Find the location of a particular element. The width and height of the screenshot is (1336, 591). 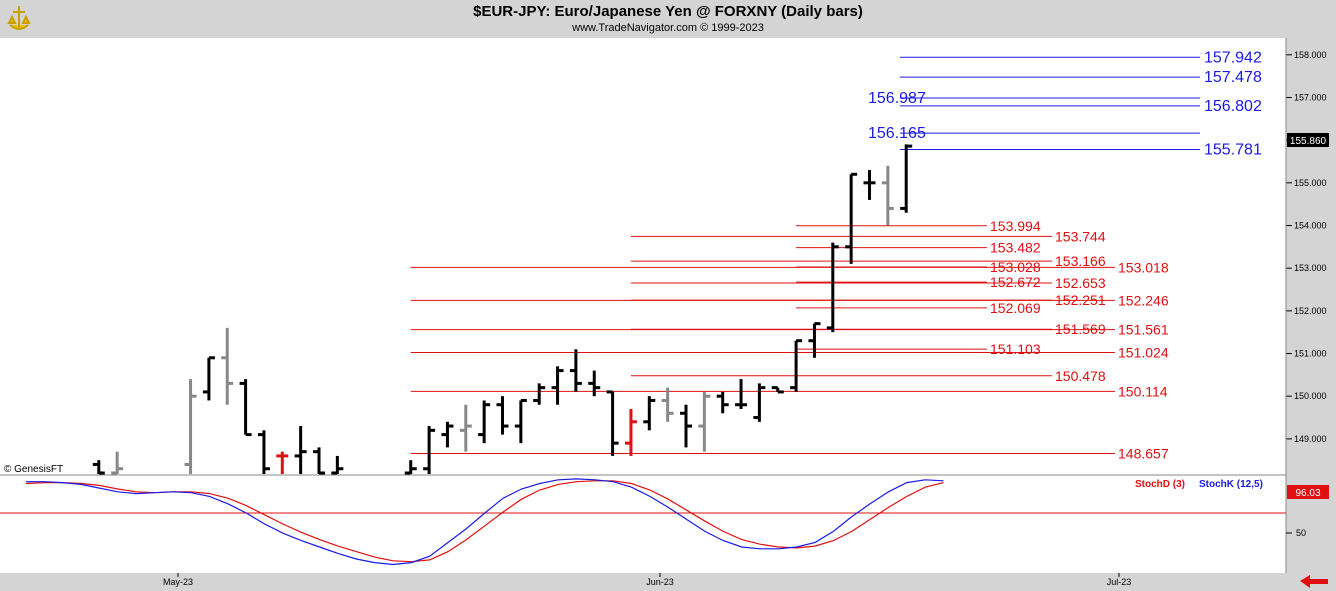

level-label: 156.165 is located at coordinates (897, 133).